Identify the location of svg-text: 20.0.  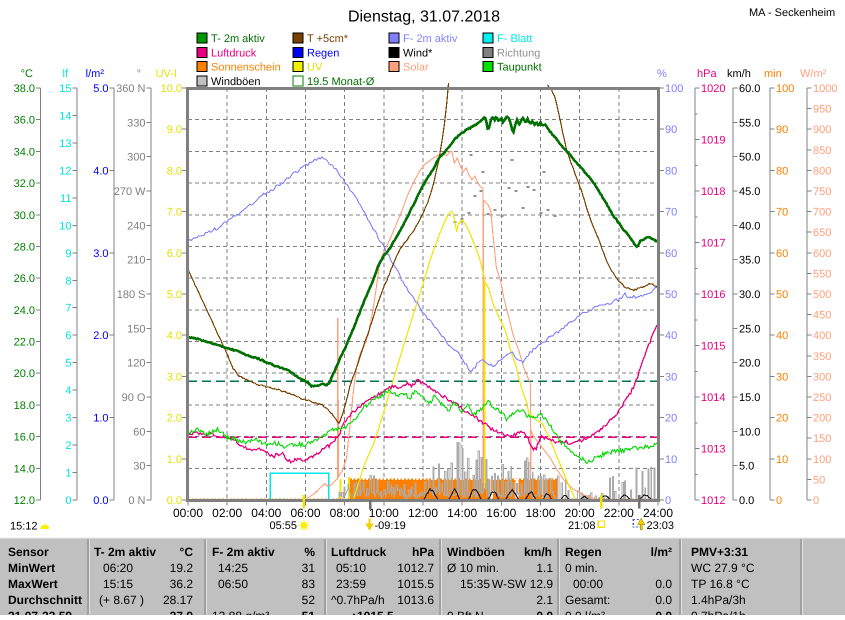
(749, 364).